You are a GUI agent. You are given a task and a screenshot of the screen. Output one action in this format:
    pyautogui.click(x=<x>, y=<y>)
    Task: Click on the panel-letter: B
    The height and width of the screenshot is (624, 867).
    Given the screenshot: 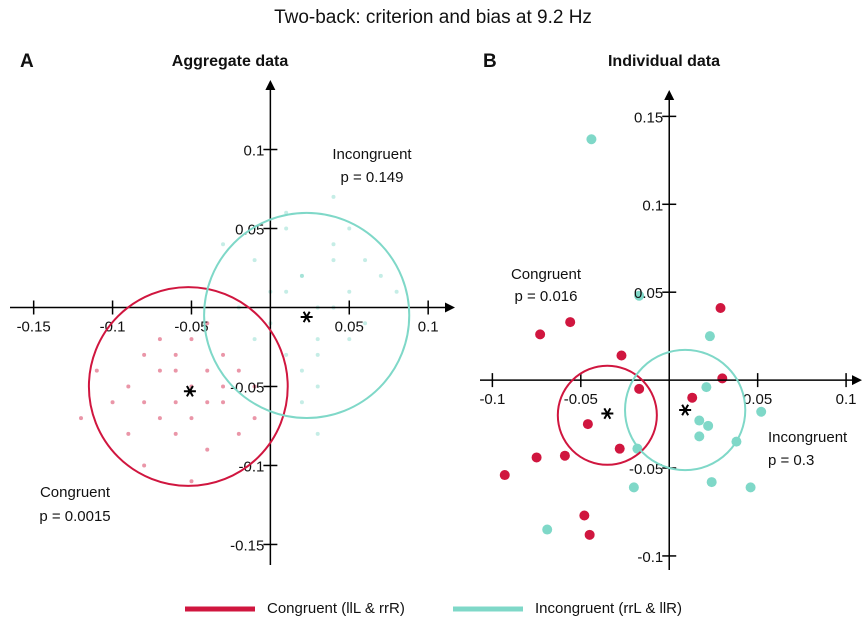 What is the action you would take?
    pyautogui.click(x=490, y=61)
    